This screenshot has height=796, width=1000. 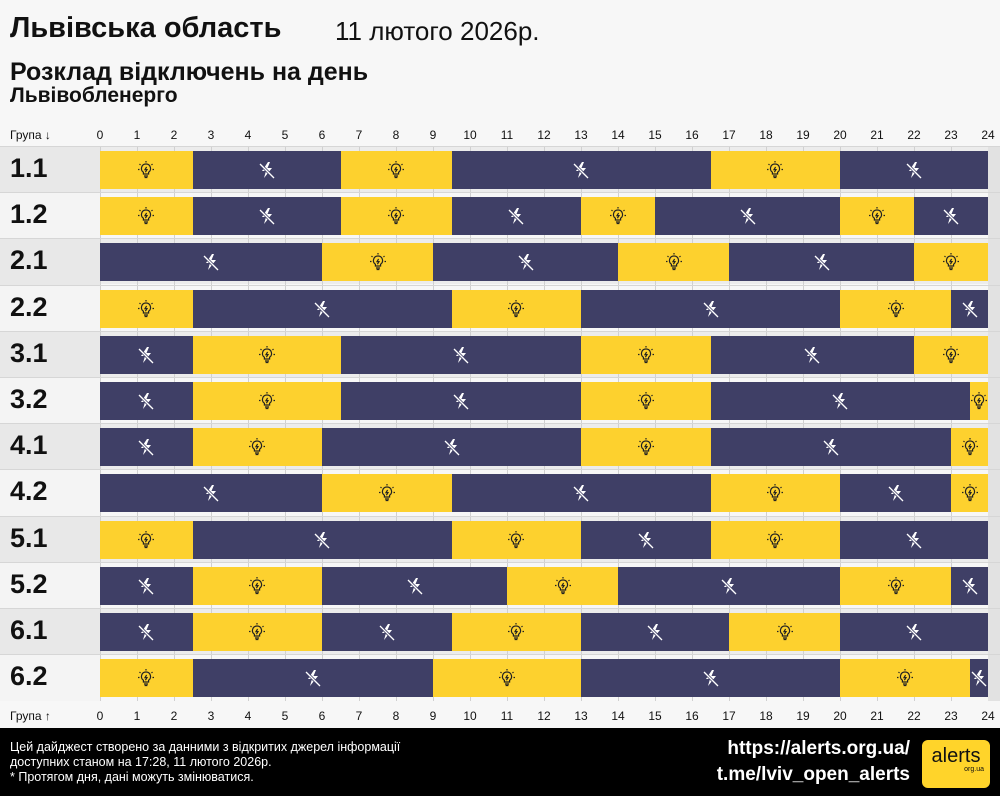 I want to click on group-label: 3.2, so click(x=29, y=399).